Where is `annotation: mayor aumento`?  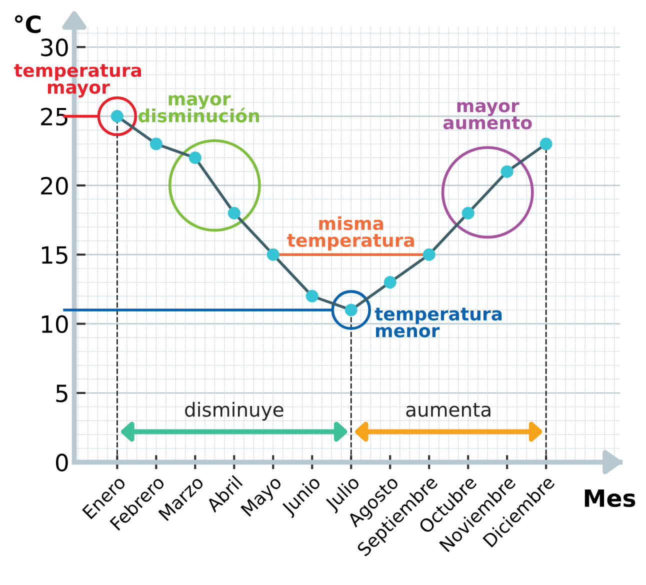
annotation: mayor aumento is located at coordinates (487, 116).